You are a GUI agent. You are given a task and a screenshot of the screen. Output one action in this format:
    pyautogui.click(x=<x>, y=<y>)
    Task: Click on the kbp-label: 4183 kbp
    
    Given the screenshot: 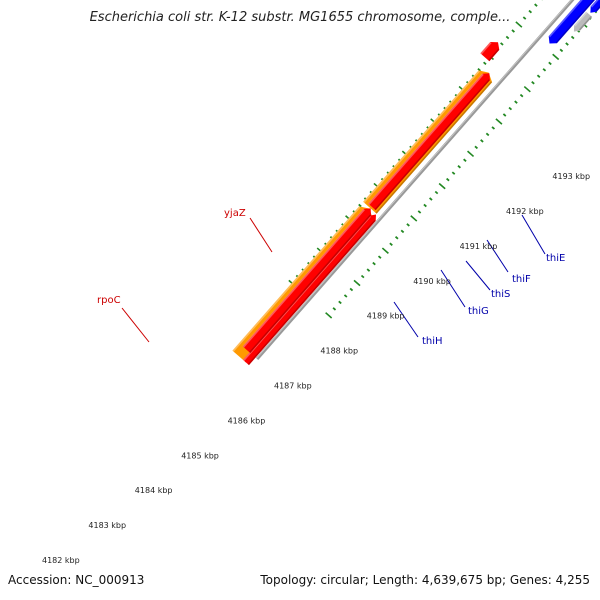 What is the action you would take?
    pyautogui.click(x=107, y=525)
    